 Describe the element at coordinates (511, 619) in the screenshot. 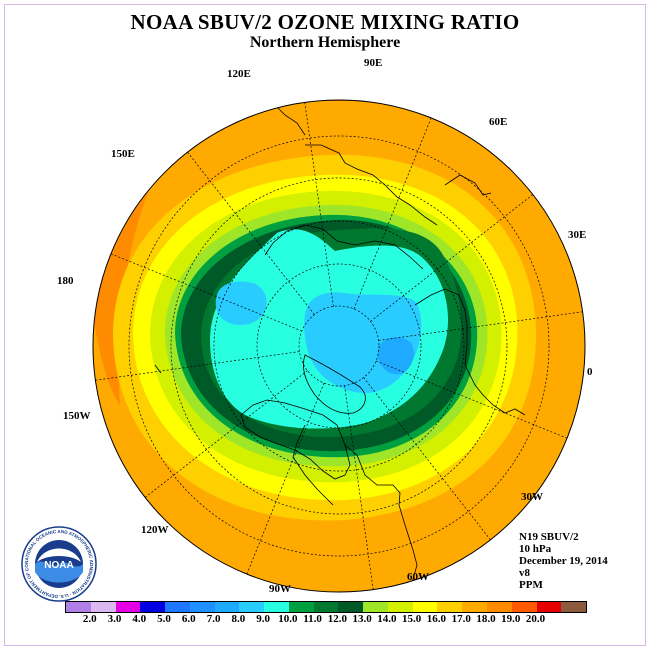

I see `colorbar-tick-label: 19.0` at that location.